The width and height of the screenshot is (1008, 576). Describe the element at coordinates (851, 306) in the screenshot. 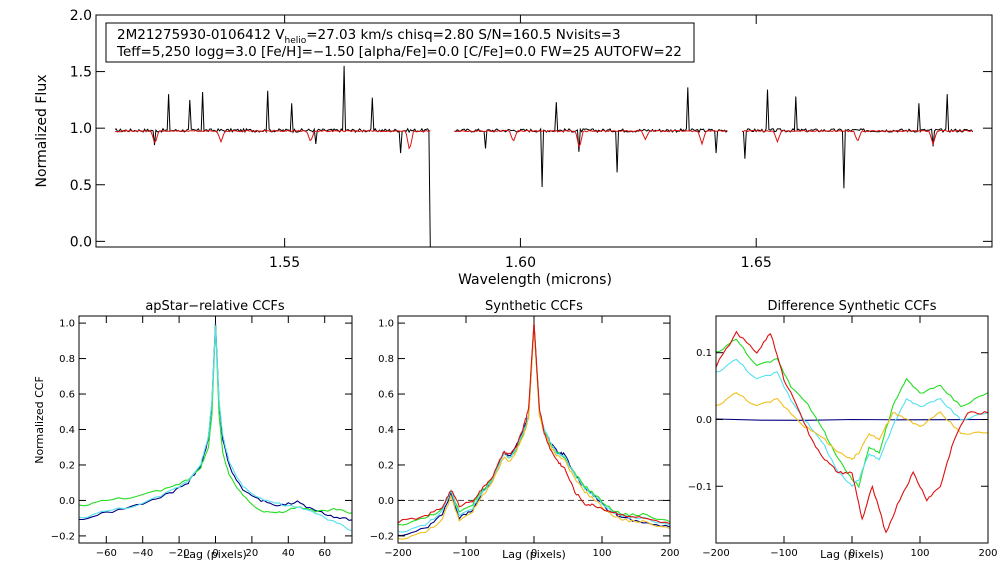

I see `difference-title: Difference Synthetic CCFs` at that location.